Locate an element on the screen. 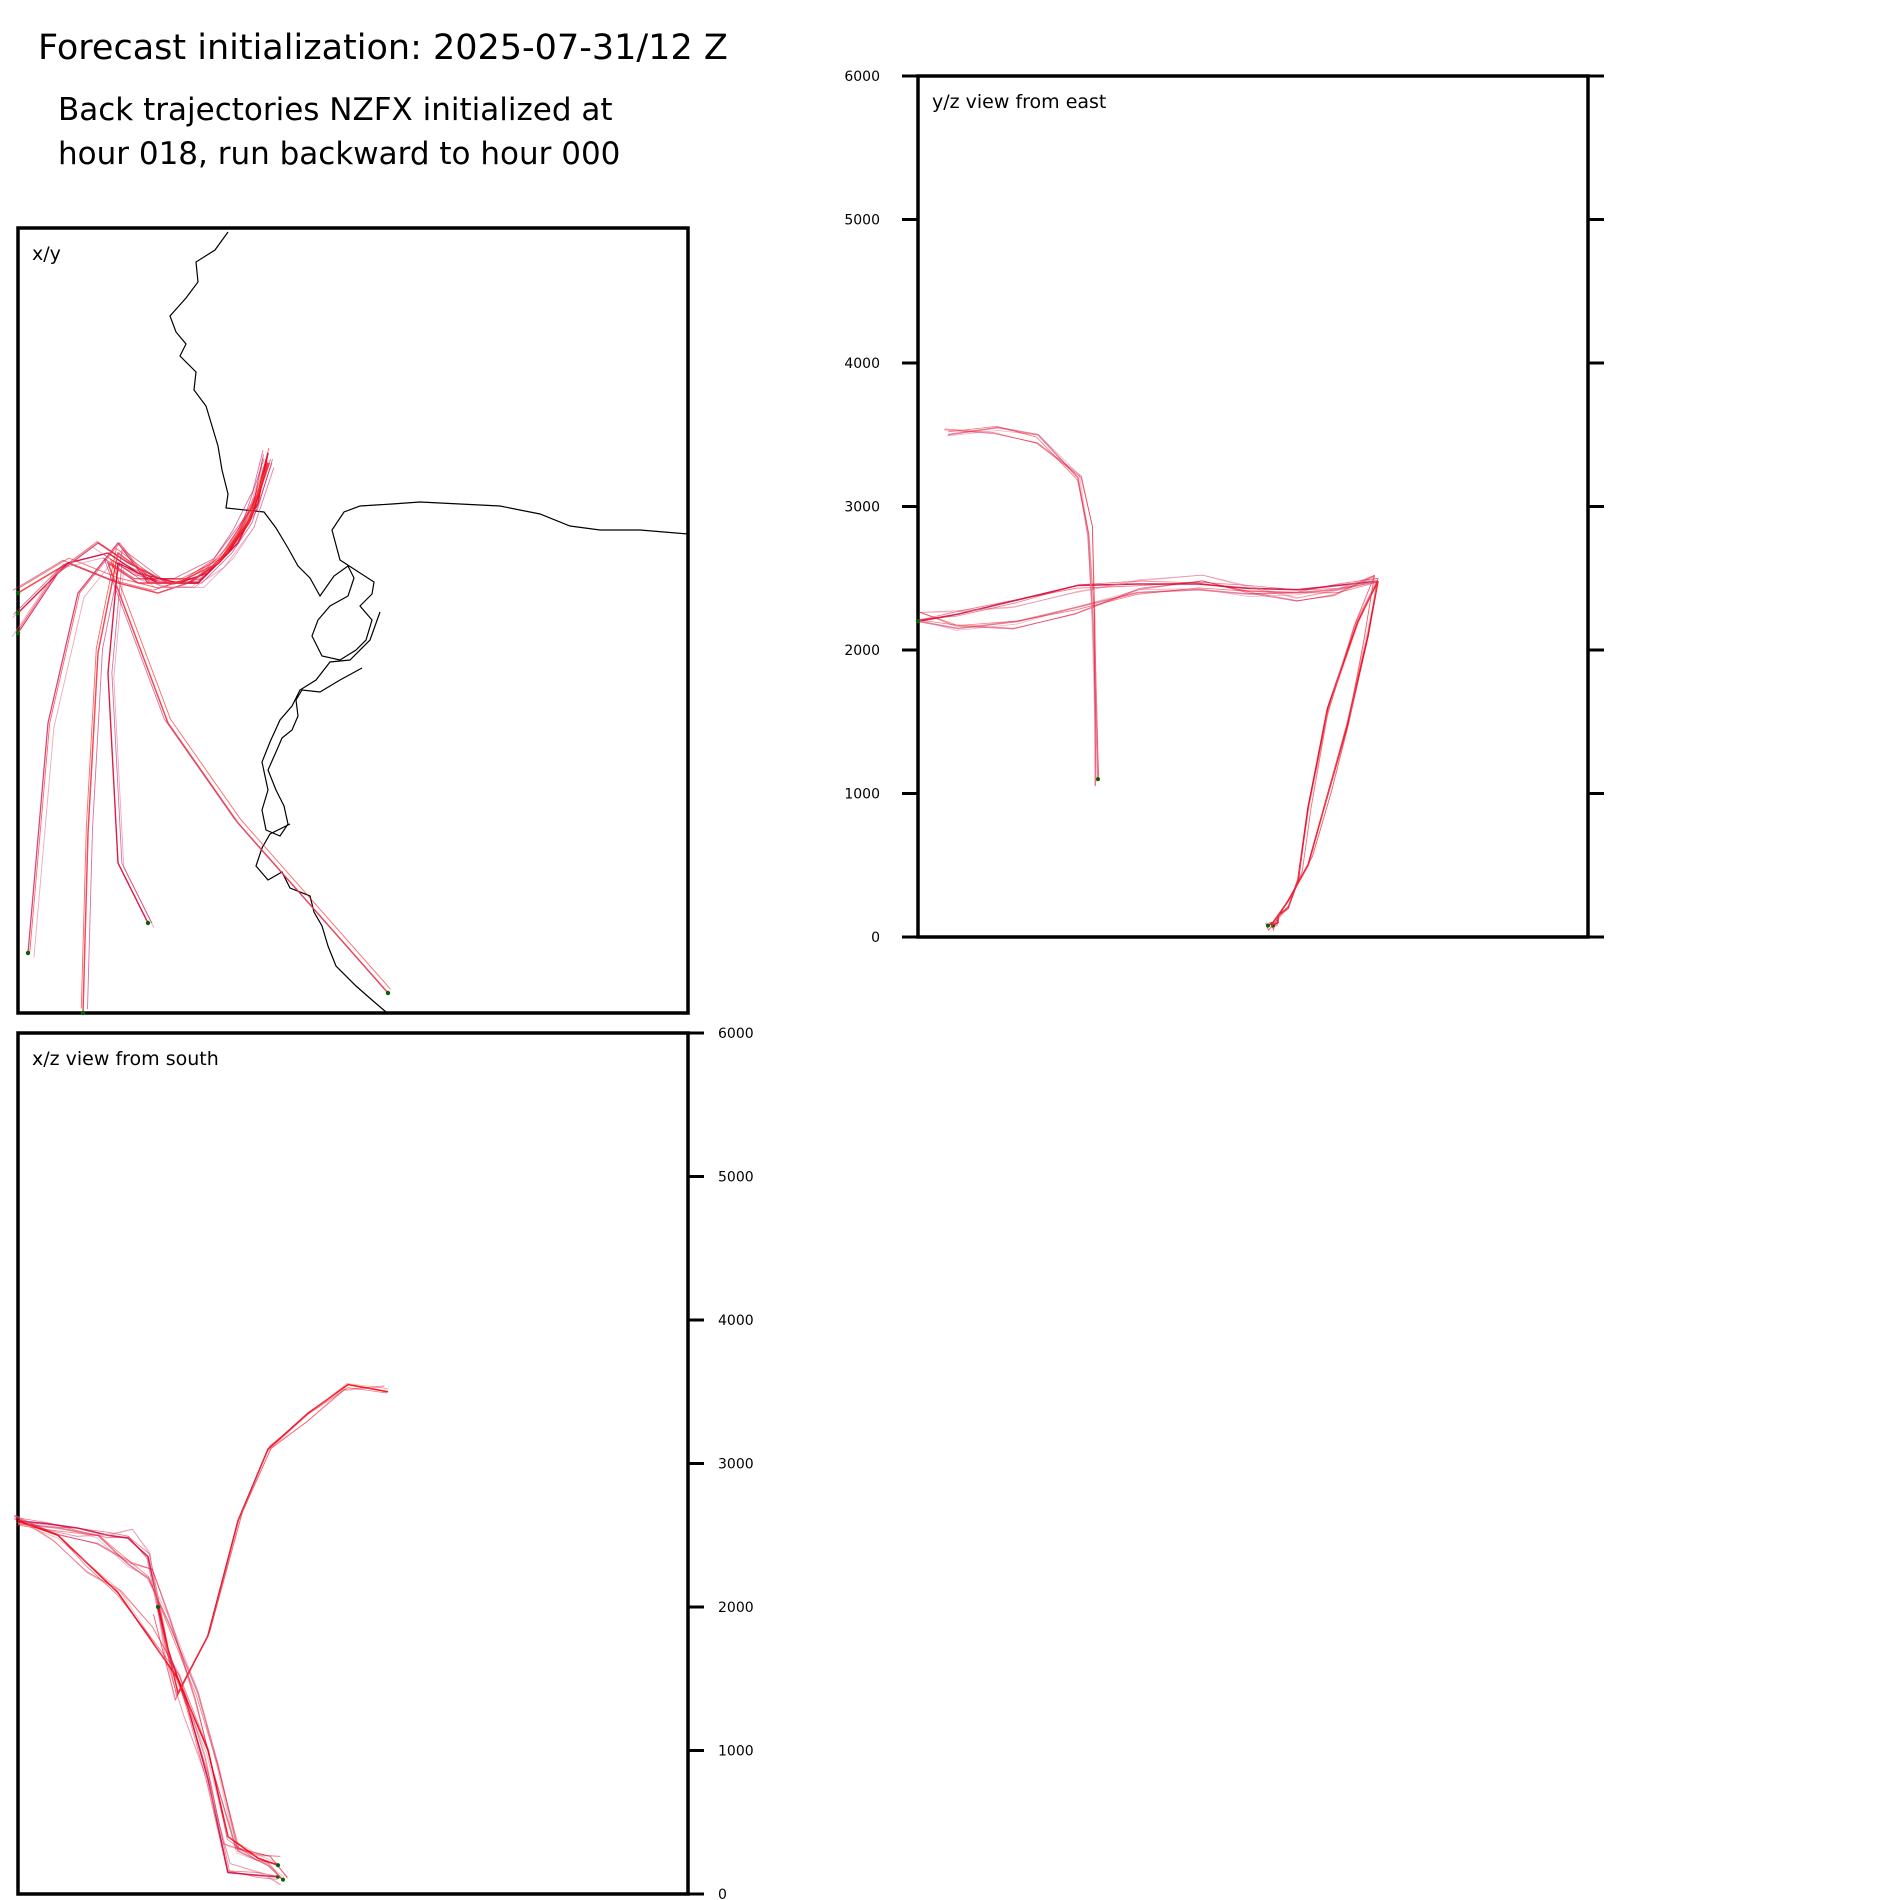  yz-panel-label: y/z view from east is located at coordinates (1019, 102).